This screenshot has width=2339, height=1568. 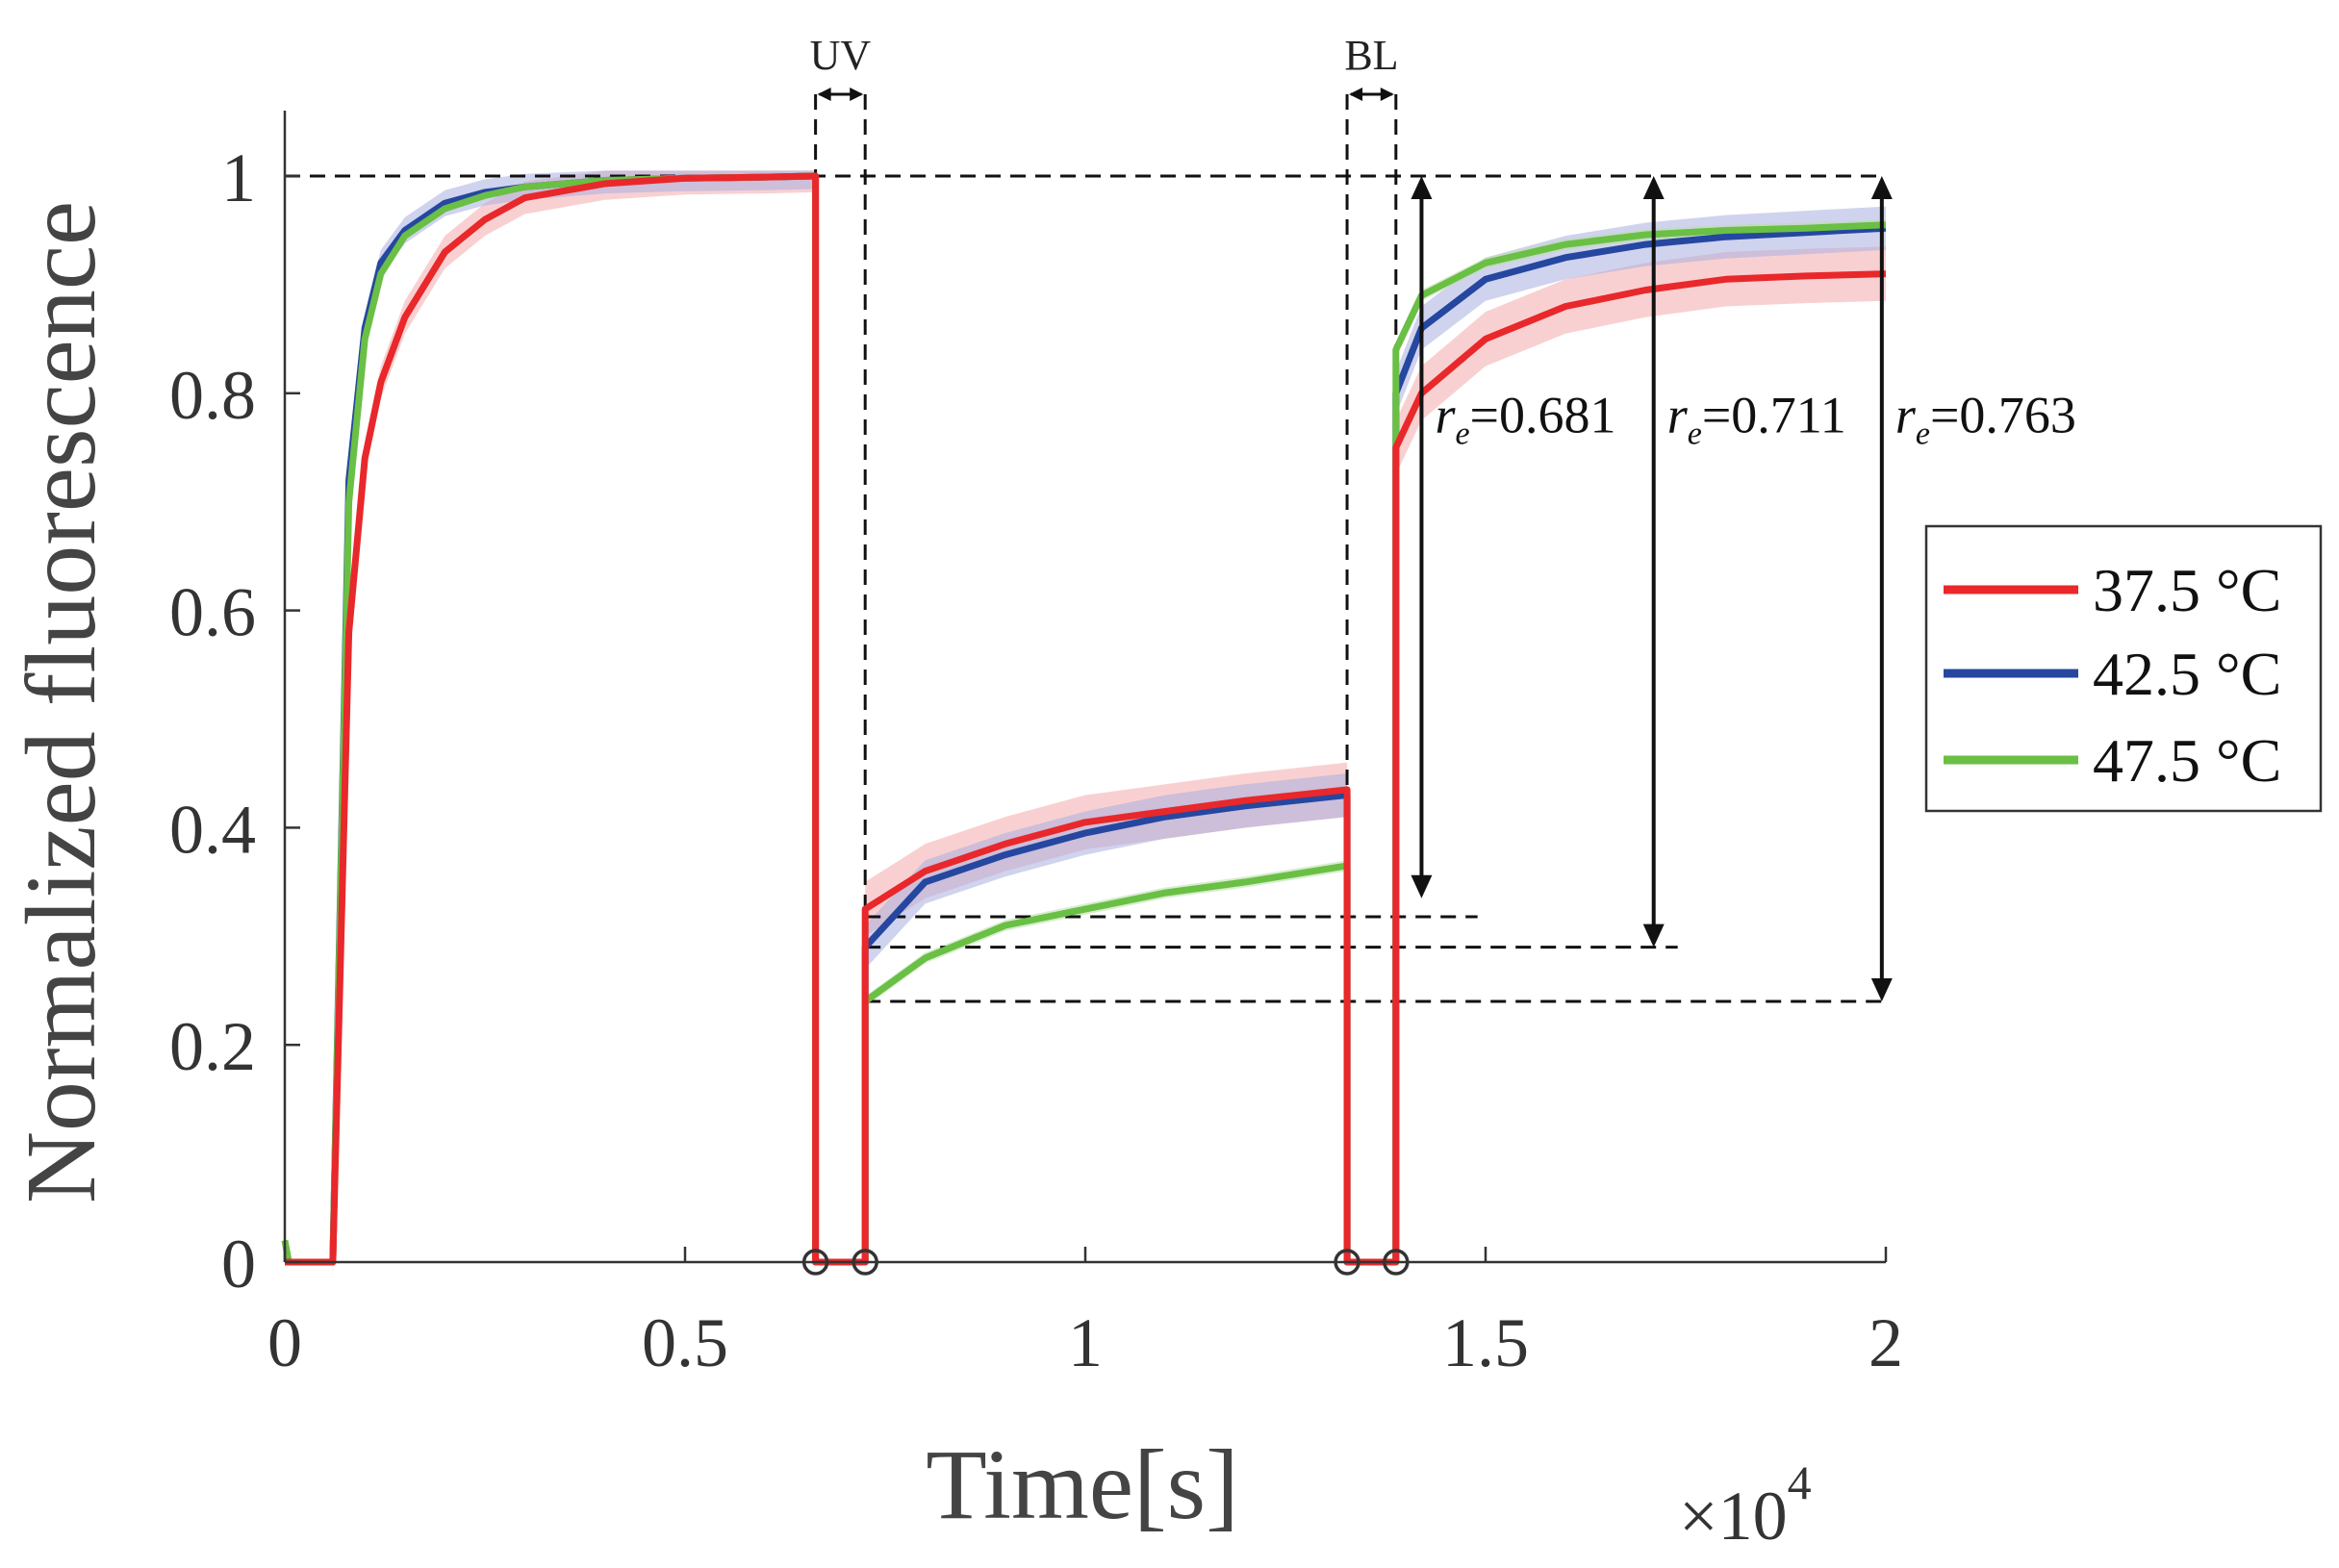 I want to click on x-scale-base: ×10, so click(x=1734, y=1516).